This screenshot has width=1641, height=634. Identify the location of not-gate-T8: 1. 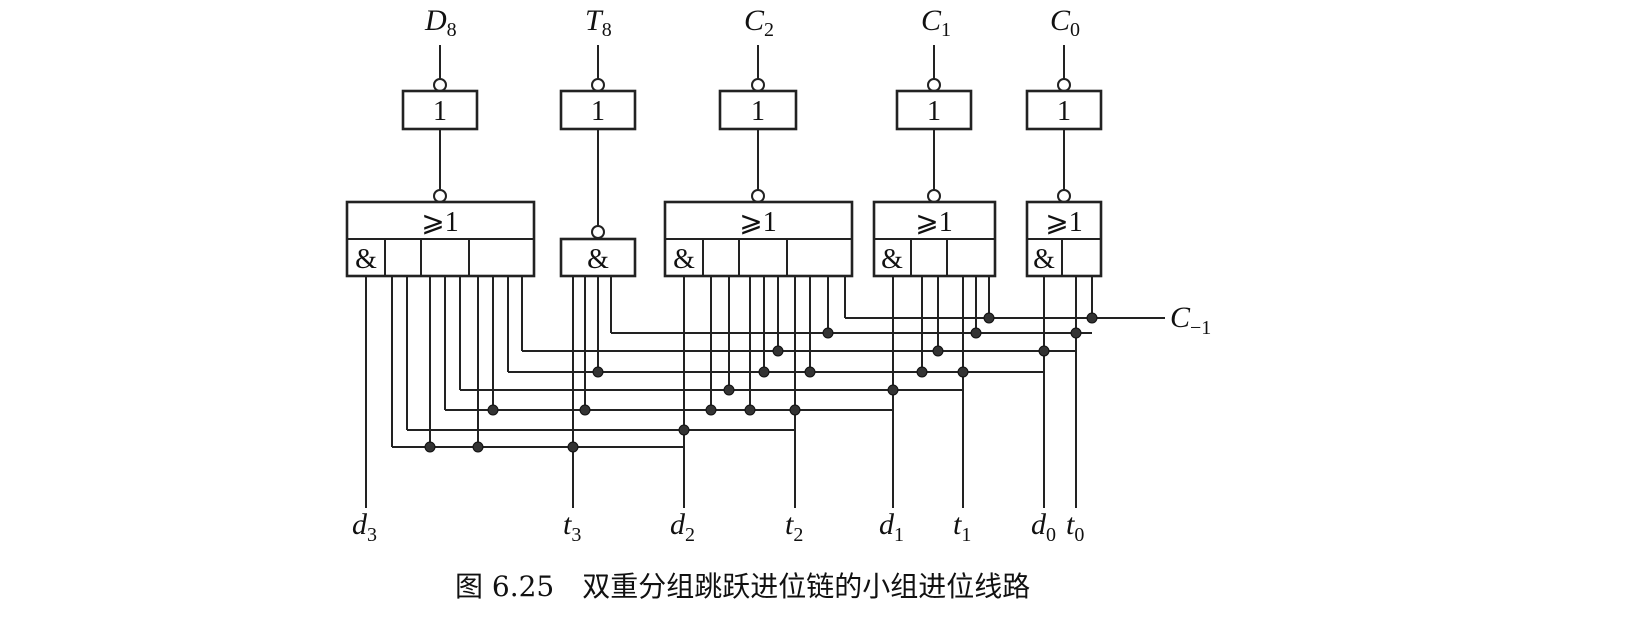
(598, 104).